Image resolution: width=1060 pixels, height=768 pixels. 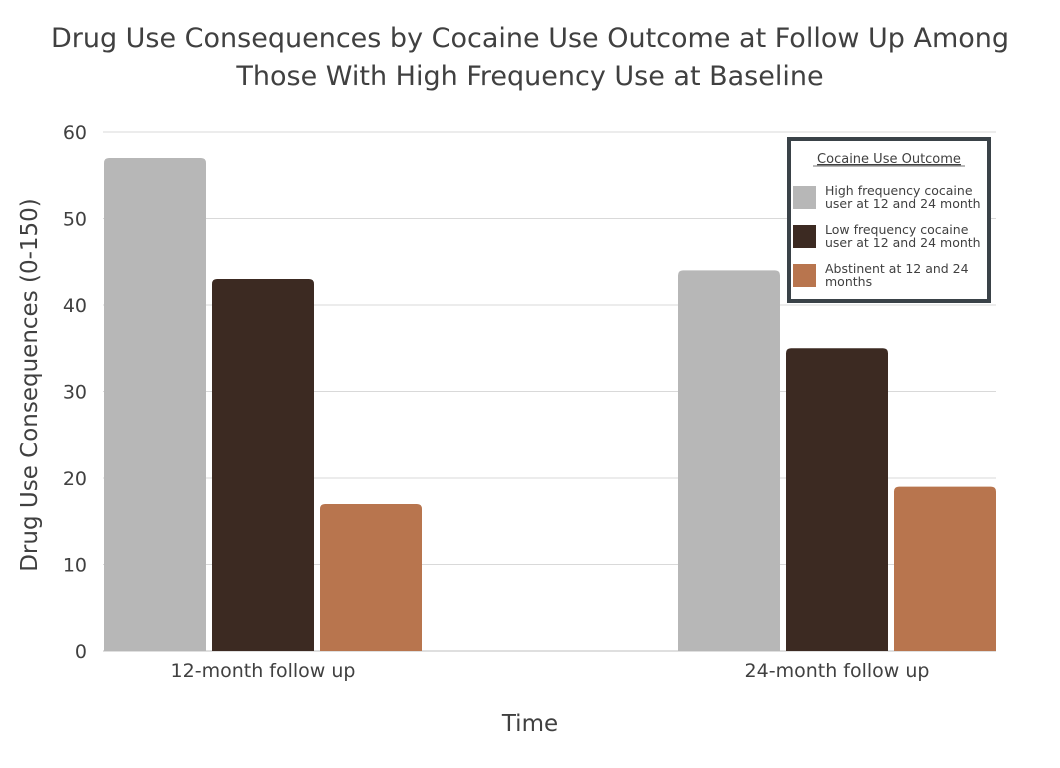 I want to click on x-axis-label: Time, so click(x=529, y=724).